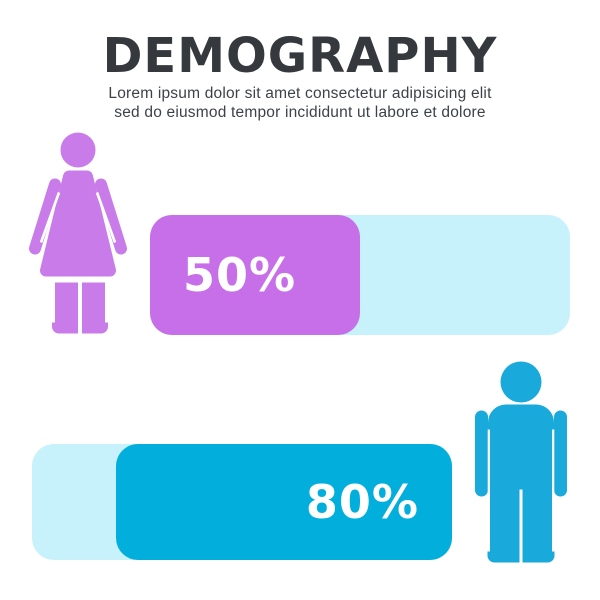 The height and width of the screenshot is (600, 600). Describe the element at coordinates (240, 275) in the screenshot. I see `female-percentage-label: 50%` at that location.